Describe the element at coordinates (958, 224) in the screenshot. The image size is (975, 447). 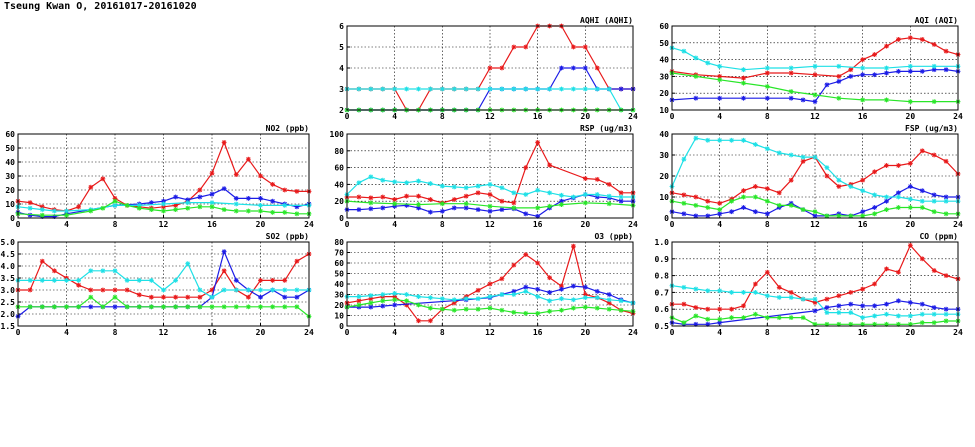
I see `x-tick-label: 24` at that location.